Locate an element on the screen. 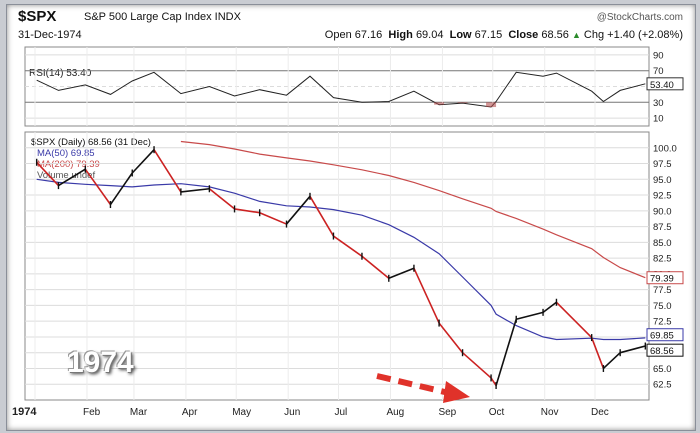 This screenshot has height=433, width=700. x-tick-label: Sep is located at coordinates (447, 412).